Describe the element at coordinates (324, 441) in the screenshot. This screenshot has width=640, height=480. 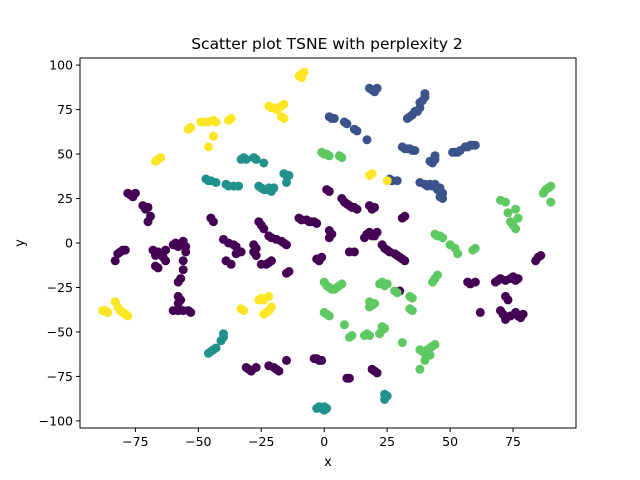
I see `x-tick-label: 0` at that location.